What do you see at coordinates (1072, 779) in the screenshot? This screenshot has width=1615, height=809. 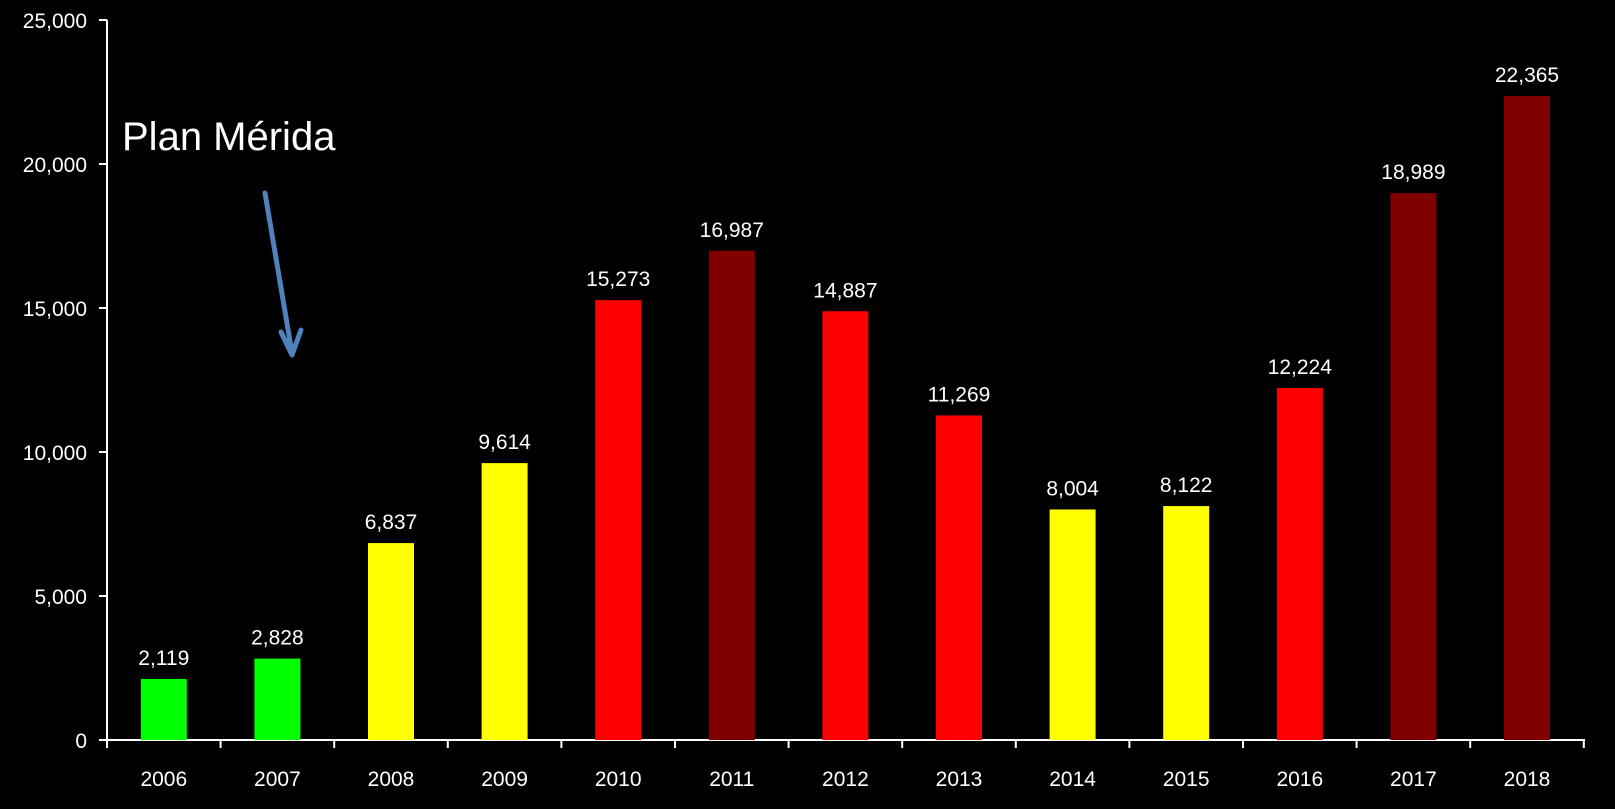 I see `x-tick-label: 2014` at bounding box center [1072, 779].